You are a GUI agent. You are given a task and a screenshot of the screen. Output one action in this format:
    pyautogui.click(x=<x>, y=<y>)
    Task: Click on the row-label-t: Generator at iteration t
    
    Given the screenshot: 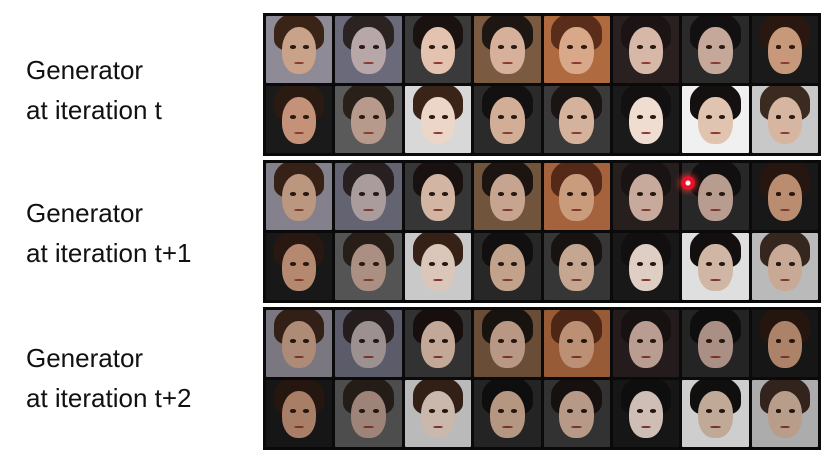 What is the action you would take?
    pyautogui.click(x=94, y=90)
    